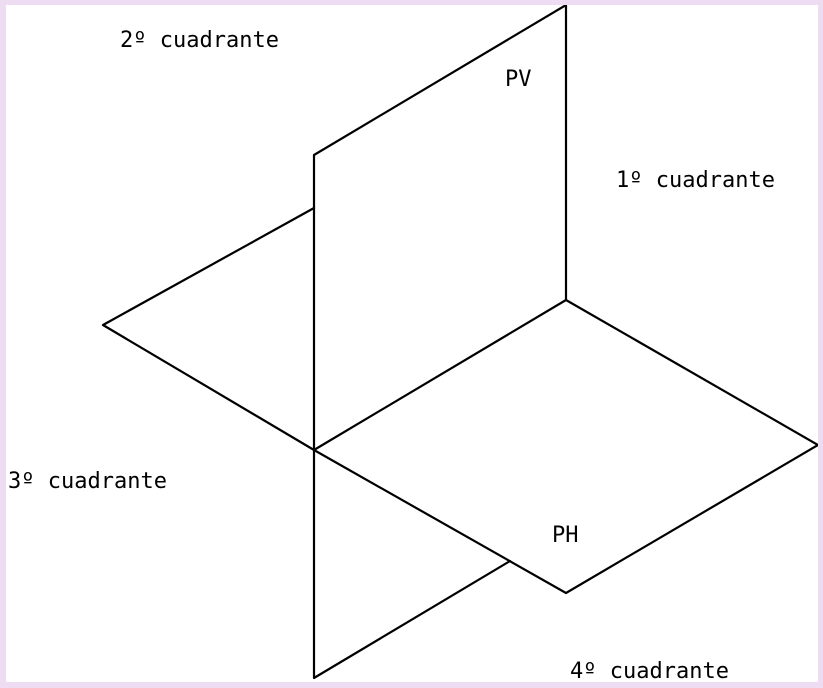  What do you see at coordinates (565, 535) in the screenshot?
I see `ph-label: PH` at bounding box center [565, 535].